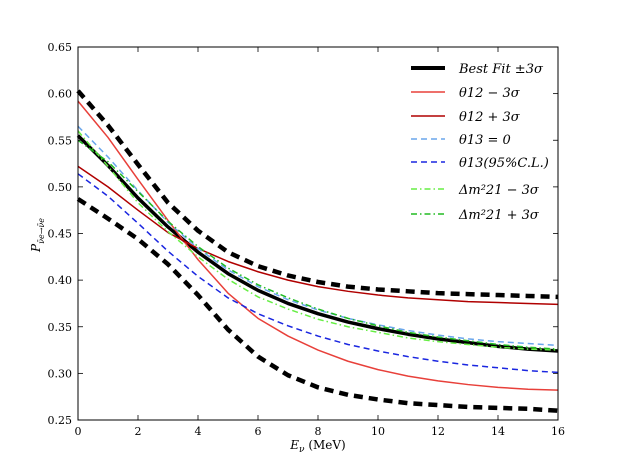 The height and width of the screenshot is (467, 623). What do you see at coordinates (138, 431) in the screenshot?
I see `x-tick-label: 2` at bounding box center [138, 431].